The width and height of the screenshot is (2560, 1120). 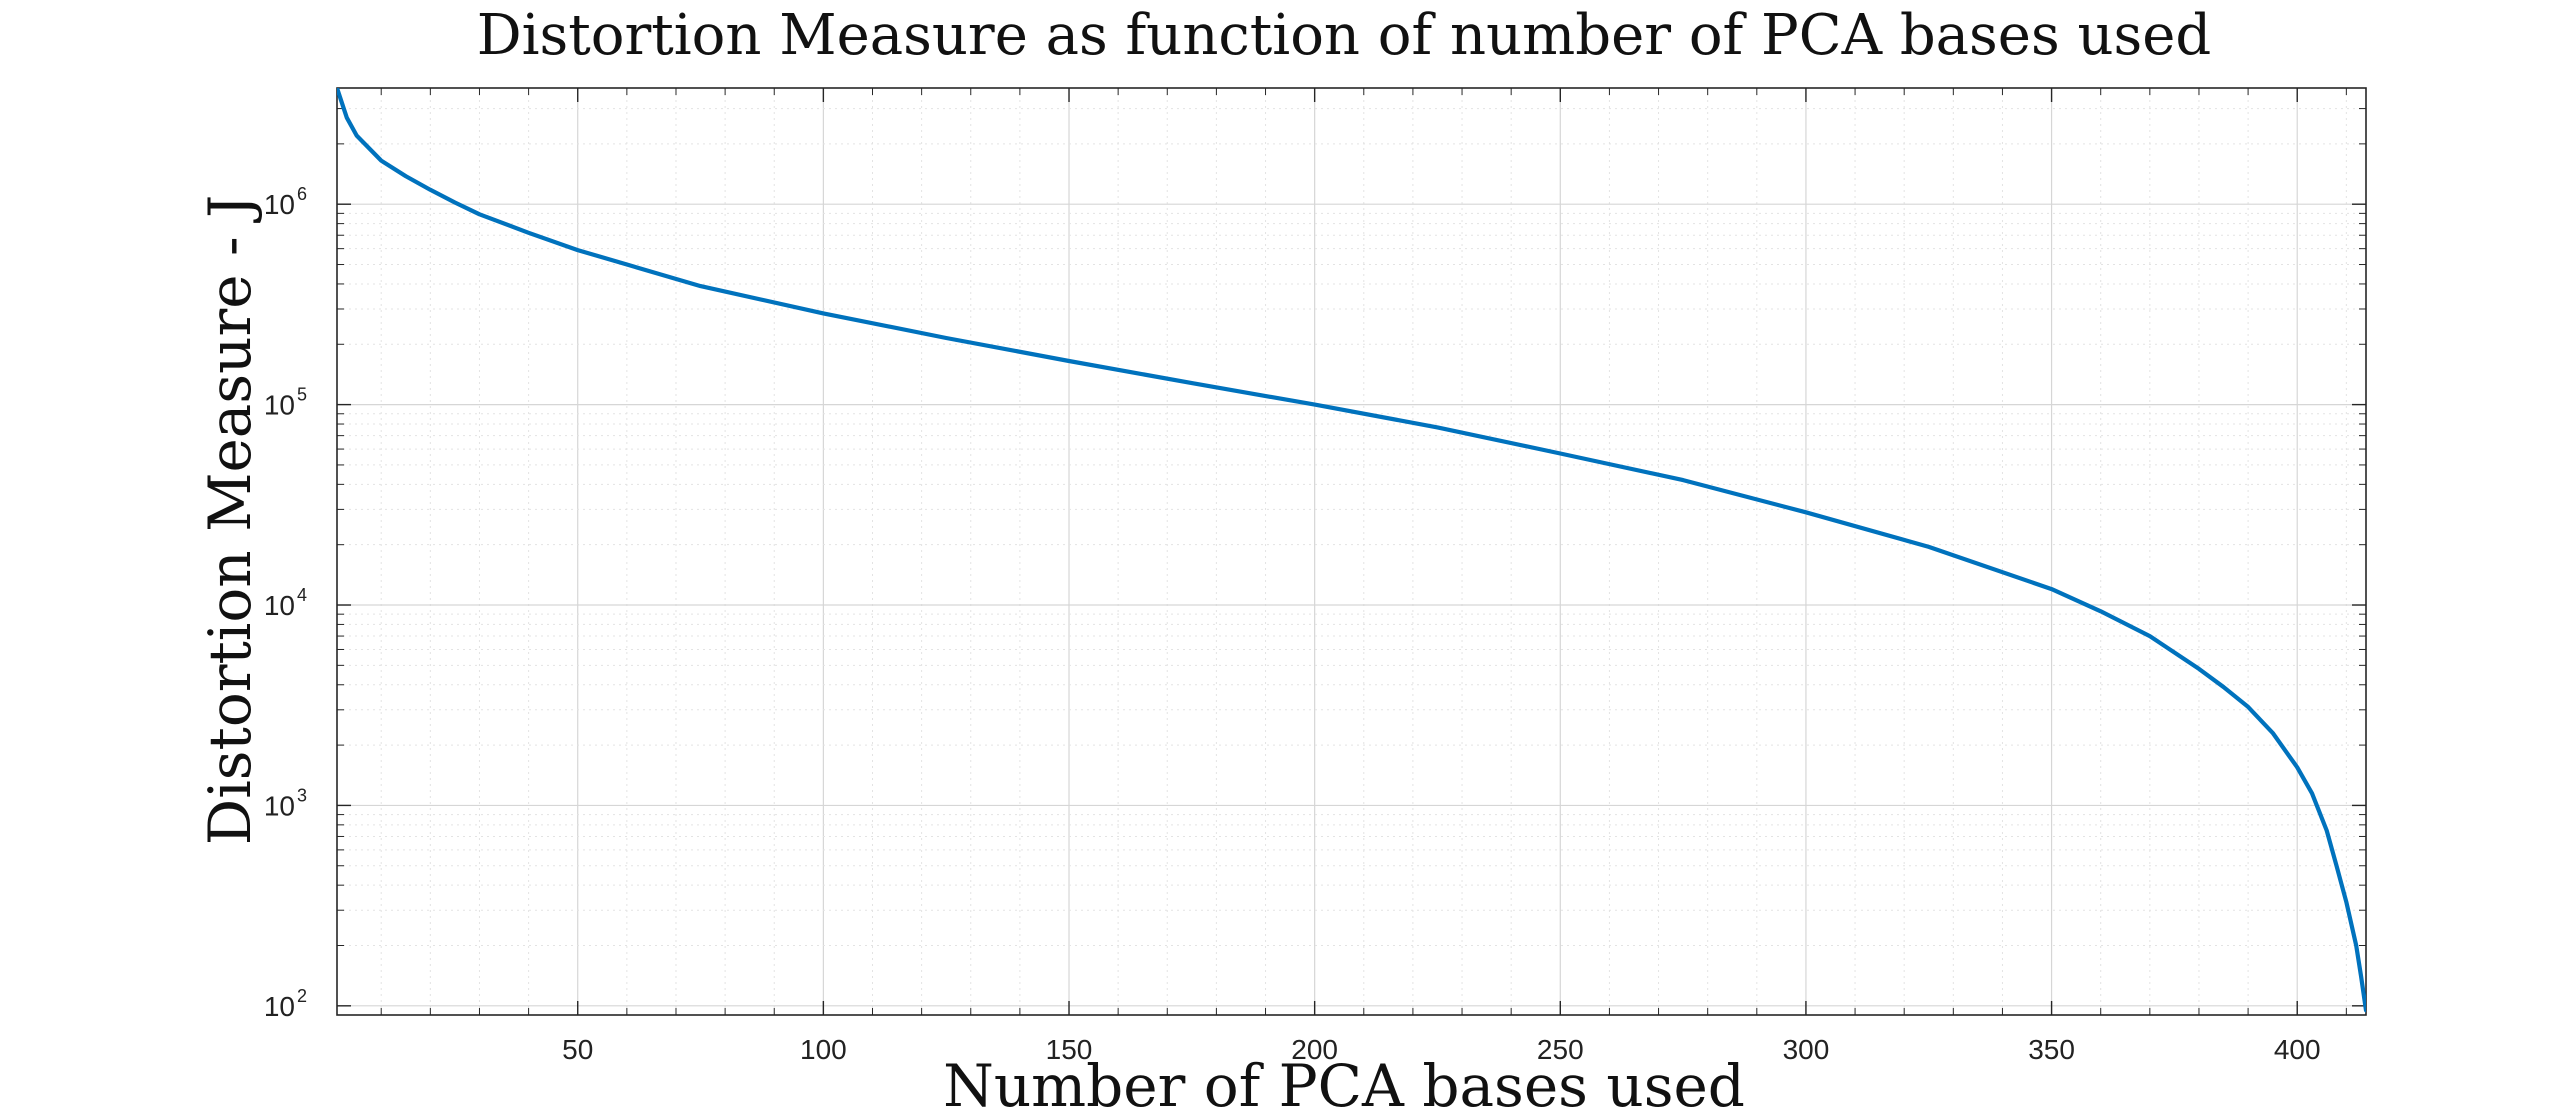 What do you see at coordinates (230, 520) in the screenshot?
I see `y-axis-label: Distortion Measure - J` at bounding box center [230, 520].